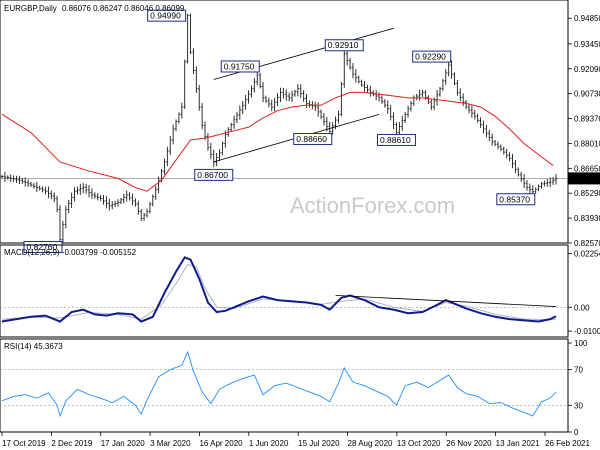 The height and width of the screenshot is (450, 600). Describe the element at coordinates (587, 331) in the screenshot. I see `macd-y-tick-label: -0.010039` at that location.